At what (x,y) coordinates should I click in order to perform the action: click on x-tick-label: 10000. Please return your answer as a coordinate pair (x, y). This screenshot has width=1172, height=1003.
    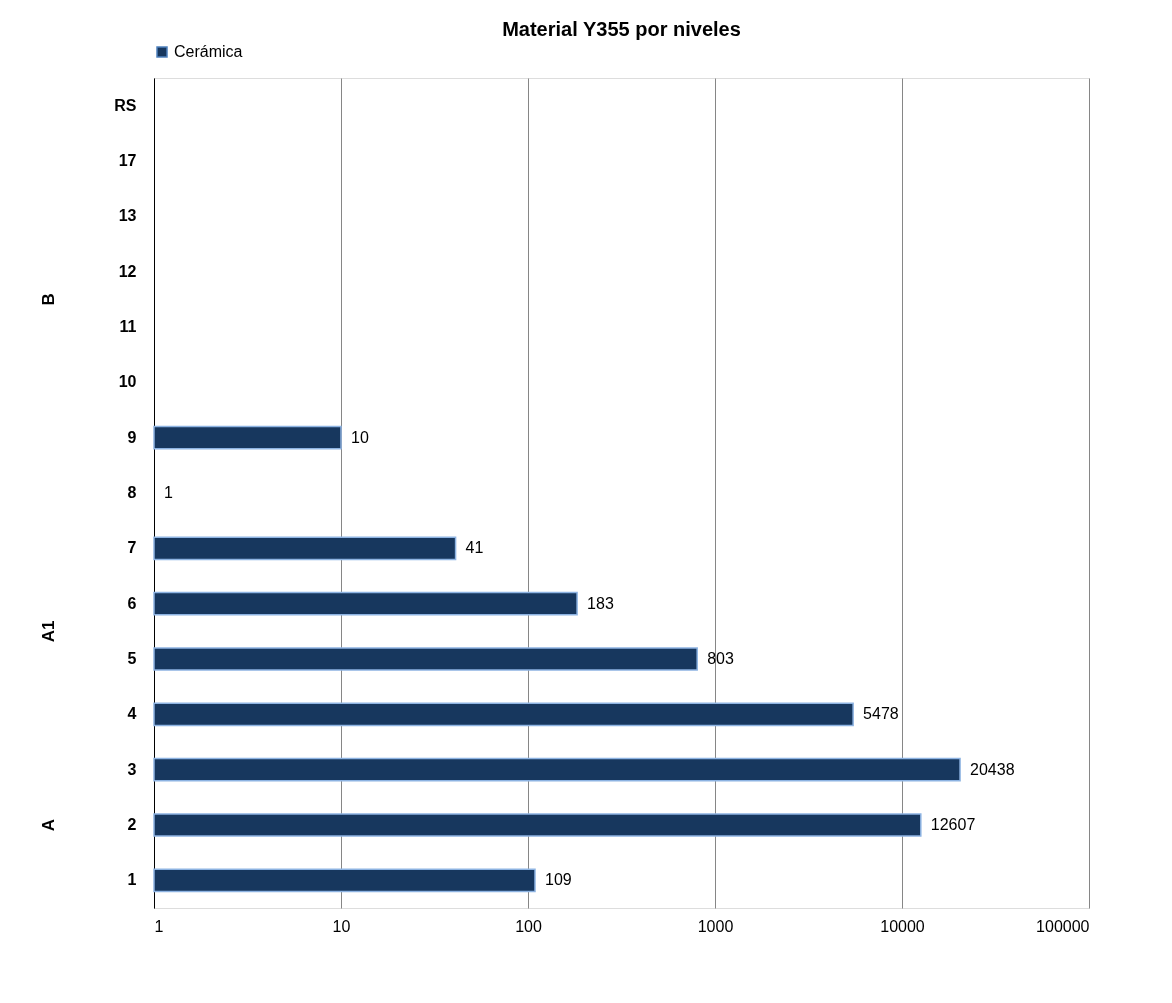
    Looking at the image, I should click on (902, 926).